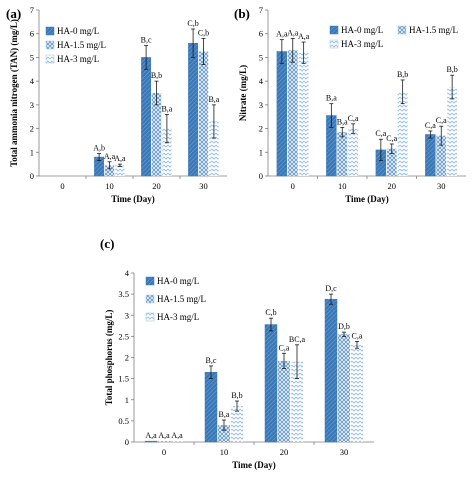  I want to click on y-axis-title: Total phosphorus (mg/L), so click(109, 358).